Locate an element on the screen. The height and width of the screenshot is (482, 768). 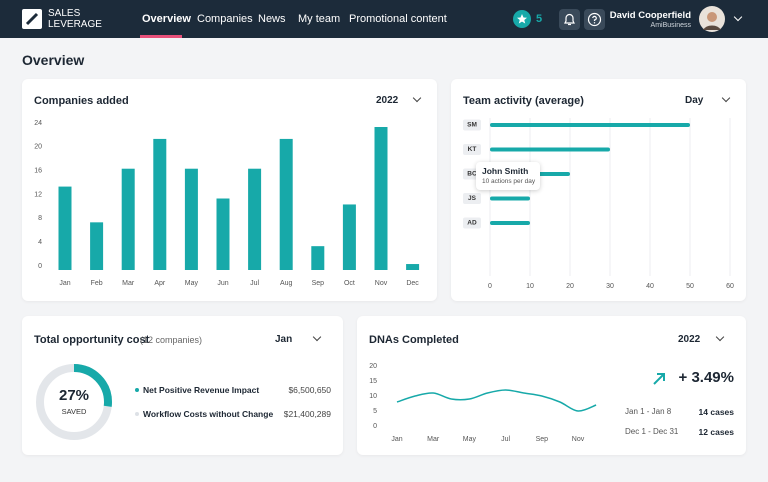
logo-text: SALES LEVERAGE is located at coordinates (75, 19).